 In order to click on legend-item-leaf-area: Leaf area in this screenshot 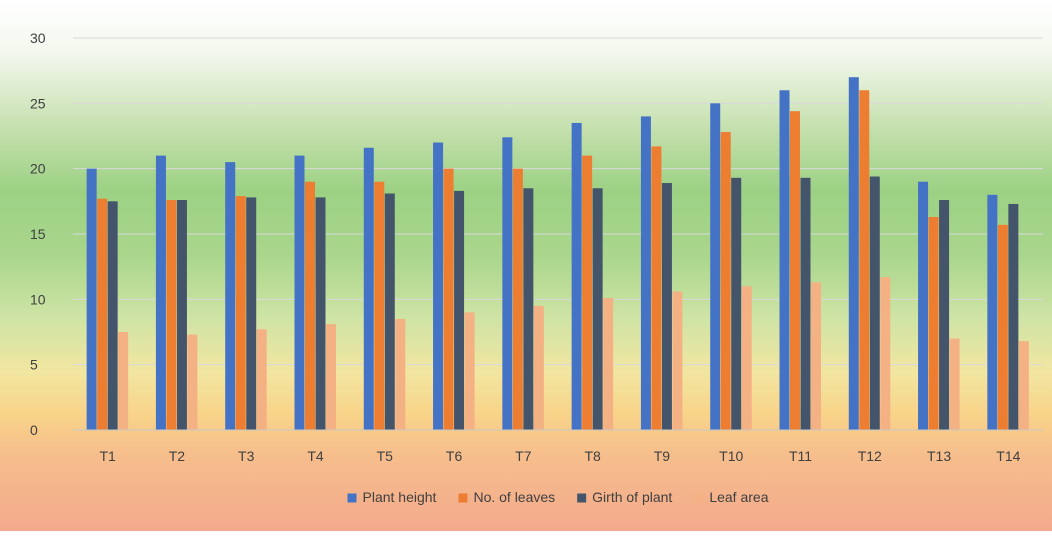, I will do `click(731, 497)`.